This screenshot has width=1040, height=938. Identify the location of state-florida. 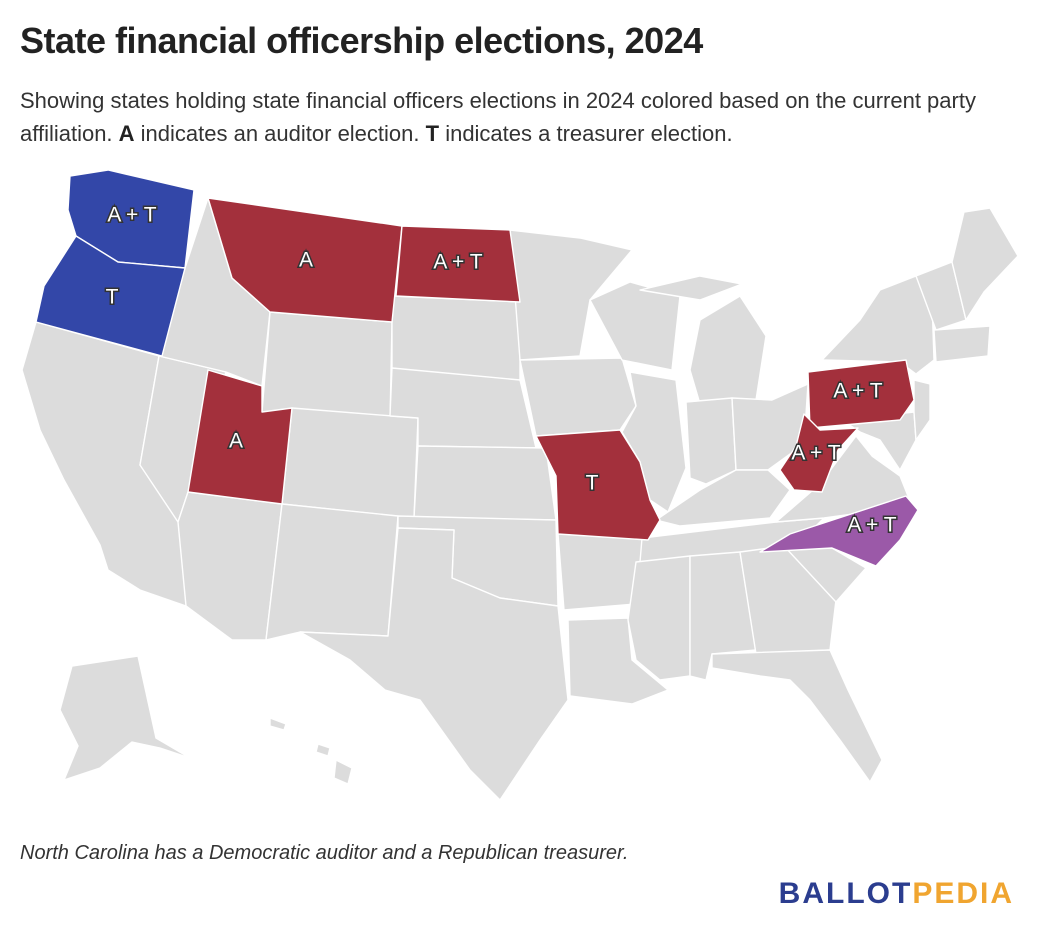
(797, 716).